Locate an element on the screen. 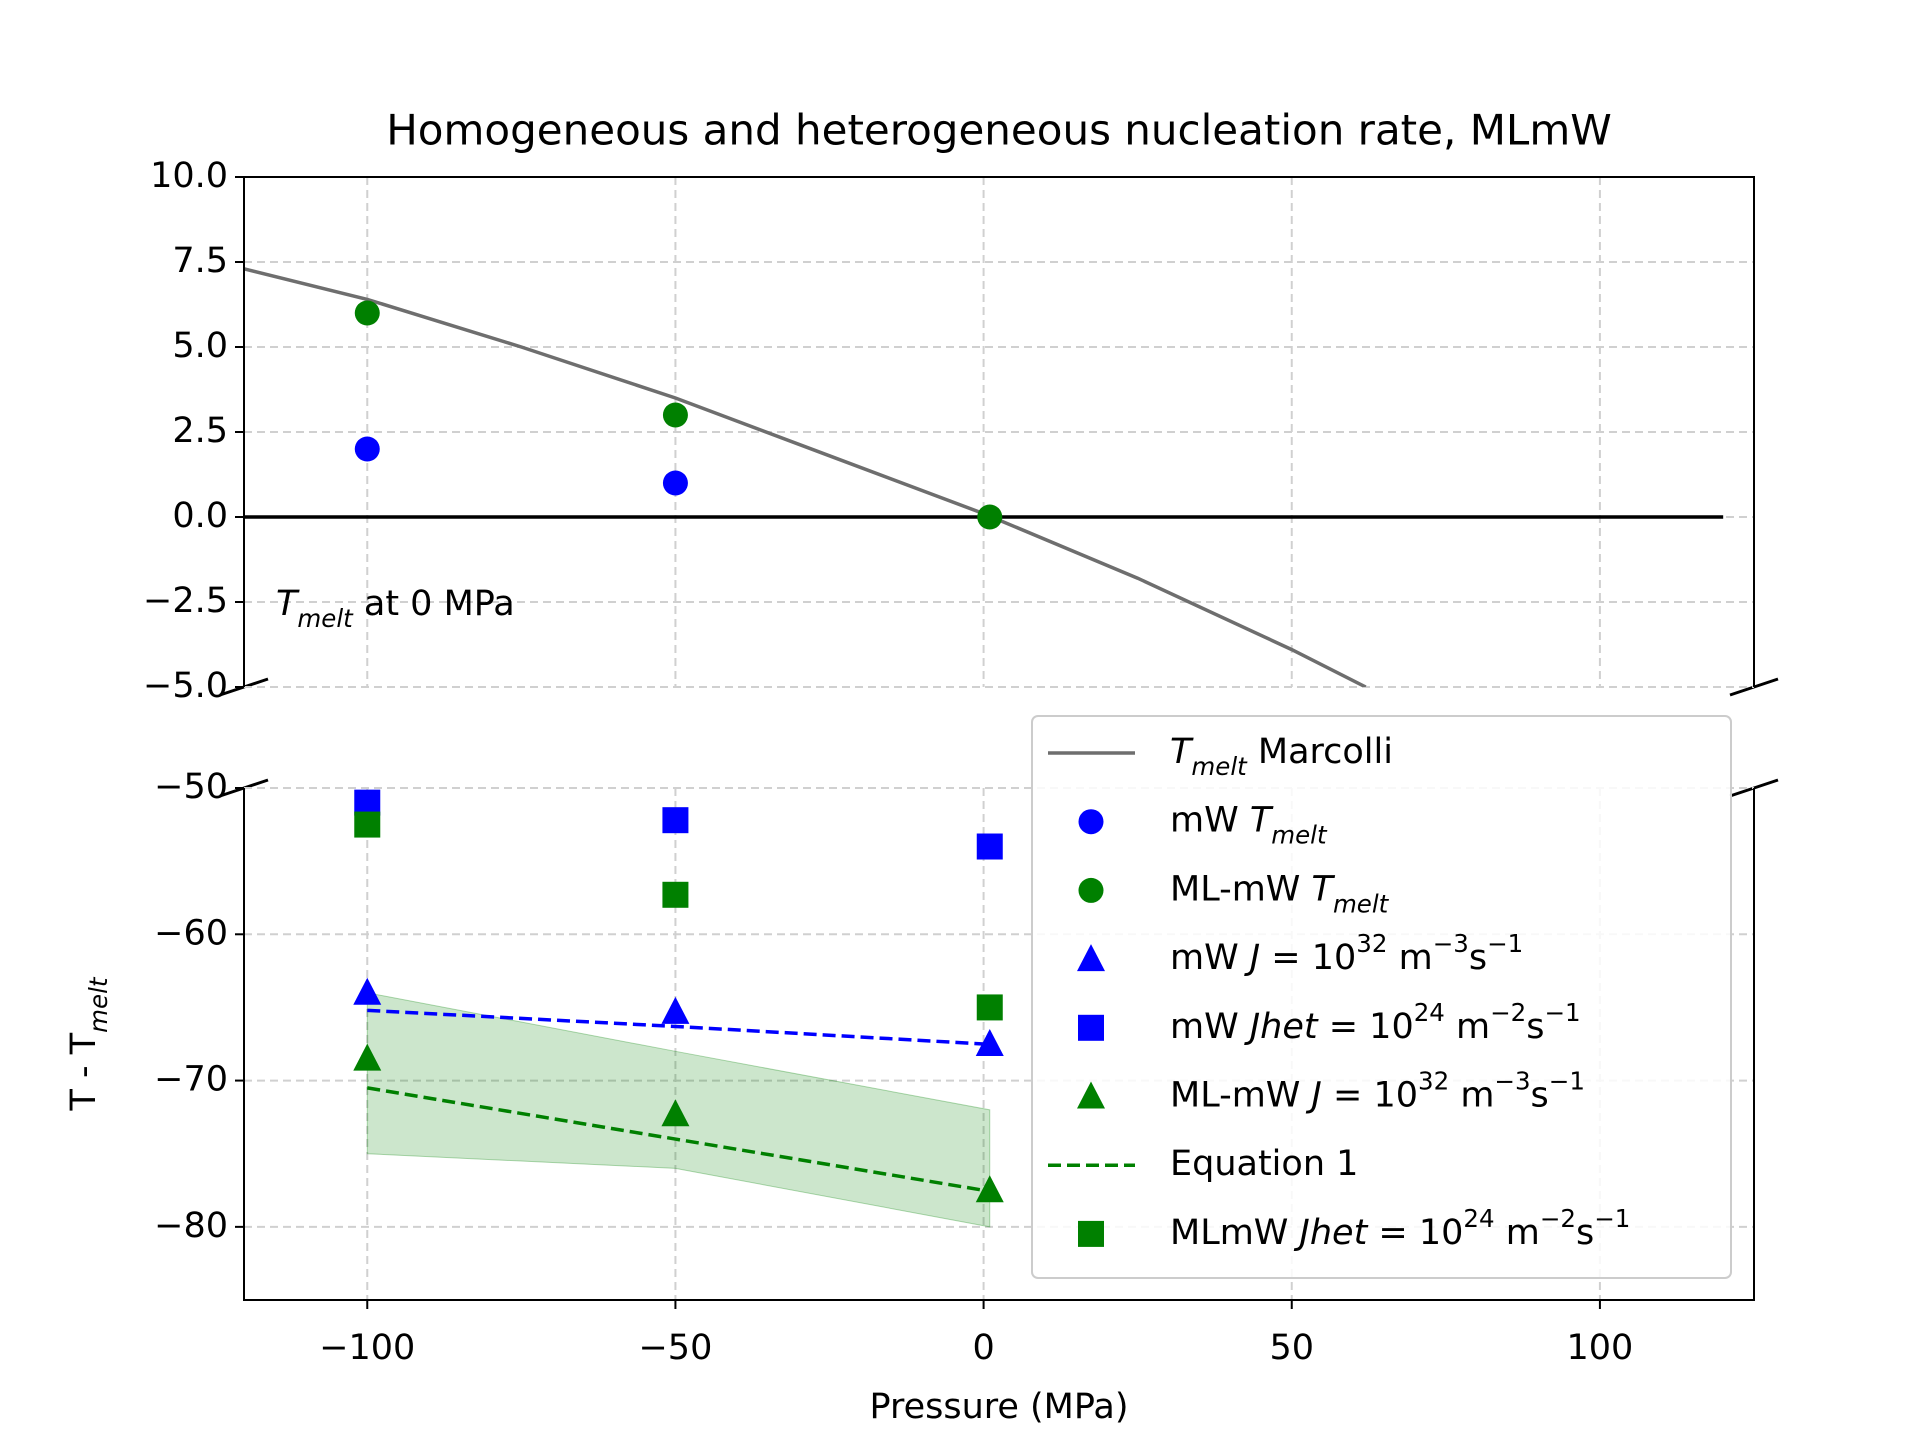 The height and width of the screenshot is (1440, 1920). legend-label: mW Jhet = 1024 m−2s−1 is located at coordinates (1375, 1022).